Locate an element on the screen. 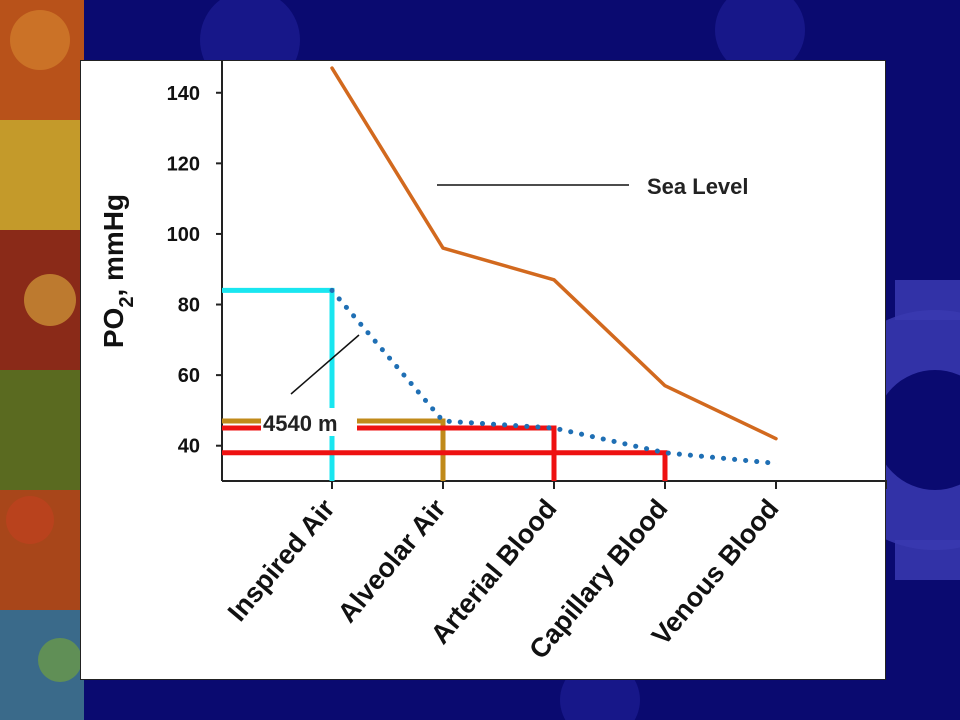 The height and width of the screenshot is (720, 960). y-tick-label: 120 is located at coordinates (183, 164).